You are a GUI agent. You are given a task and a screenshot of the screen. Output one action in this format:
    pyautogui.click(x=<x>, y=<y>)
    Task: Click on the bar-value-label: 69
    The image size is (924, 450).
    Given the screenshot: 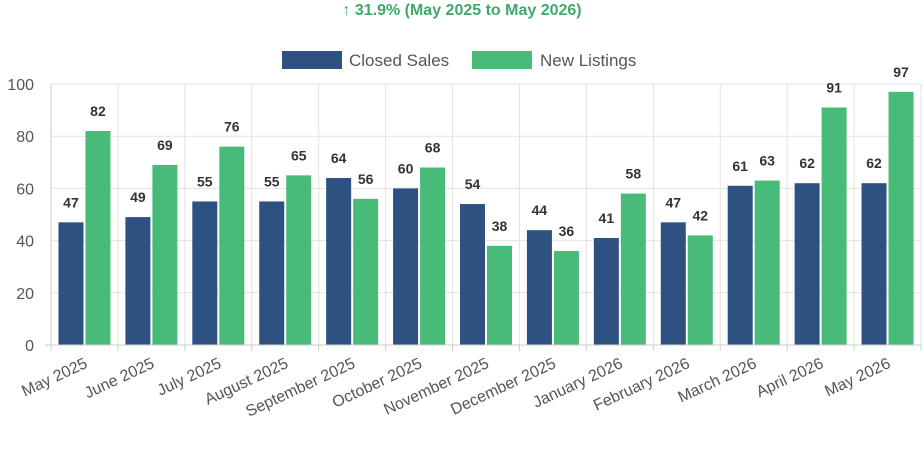 What is the action you would take?
    pyautogui.click(x=165, y=145)
    